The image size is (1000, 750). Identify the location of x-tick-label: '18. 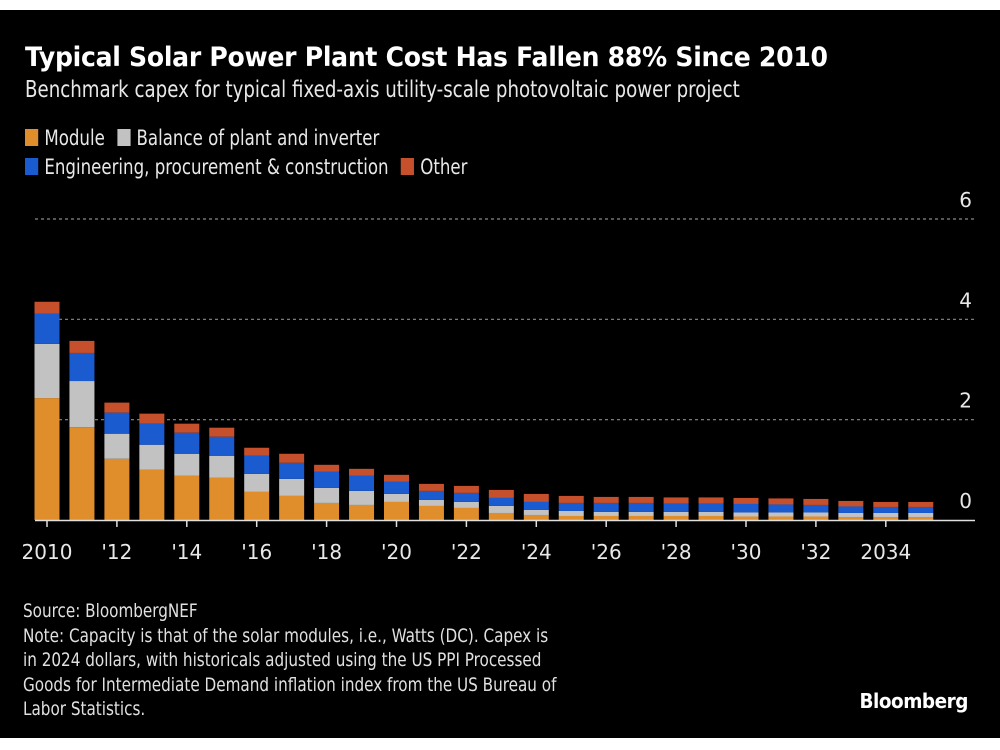
(326, 552).